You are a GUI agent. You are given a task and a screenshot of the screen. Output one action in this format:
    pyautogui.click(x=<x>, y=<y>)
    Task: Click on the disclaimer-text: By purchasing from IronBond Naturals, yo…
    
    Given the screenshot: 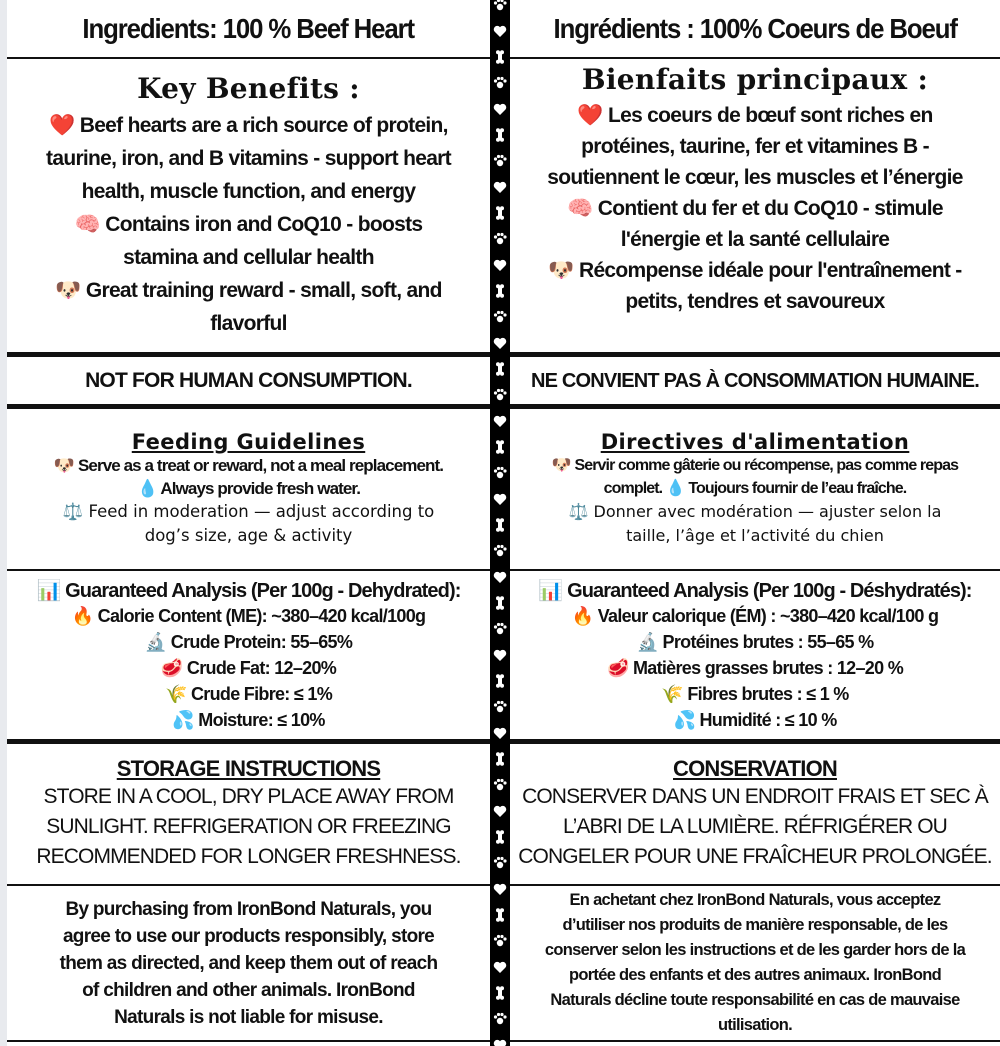 What is the action you would take?
    pyautogui.click(x=249, y=963)
    